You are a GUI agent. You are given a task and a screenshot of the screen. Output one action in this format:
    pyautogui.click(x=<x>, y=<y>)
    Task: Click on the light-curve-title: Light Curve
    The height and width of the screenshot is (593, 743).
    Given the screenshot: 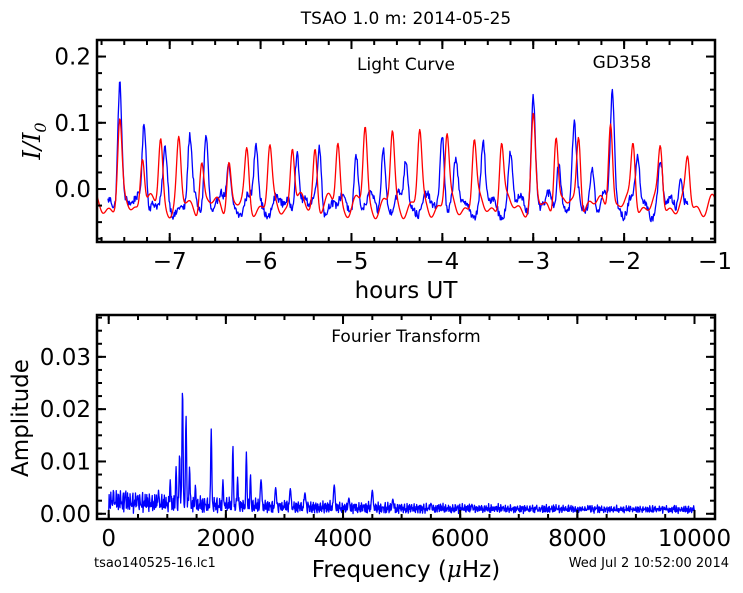 What is the action you would take?
    pyautogui.click(x=406, y=65)
    